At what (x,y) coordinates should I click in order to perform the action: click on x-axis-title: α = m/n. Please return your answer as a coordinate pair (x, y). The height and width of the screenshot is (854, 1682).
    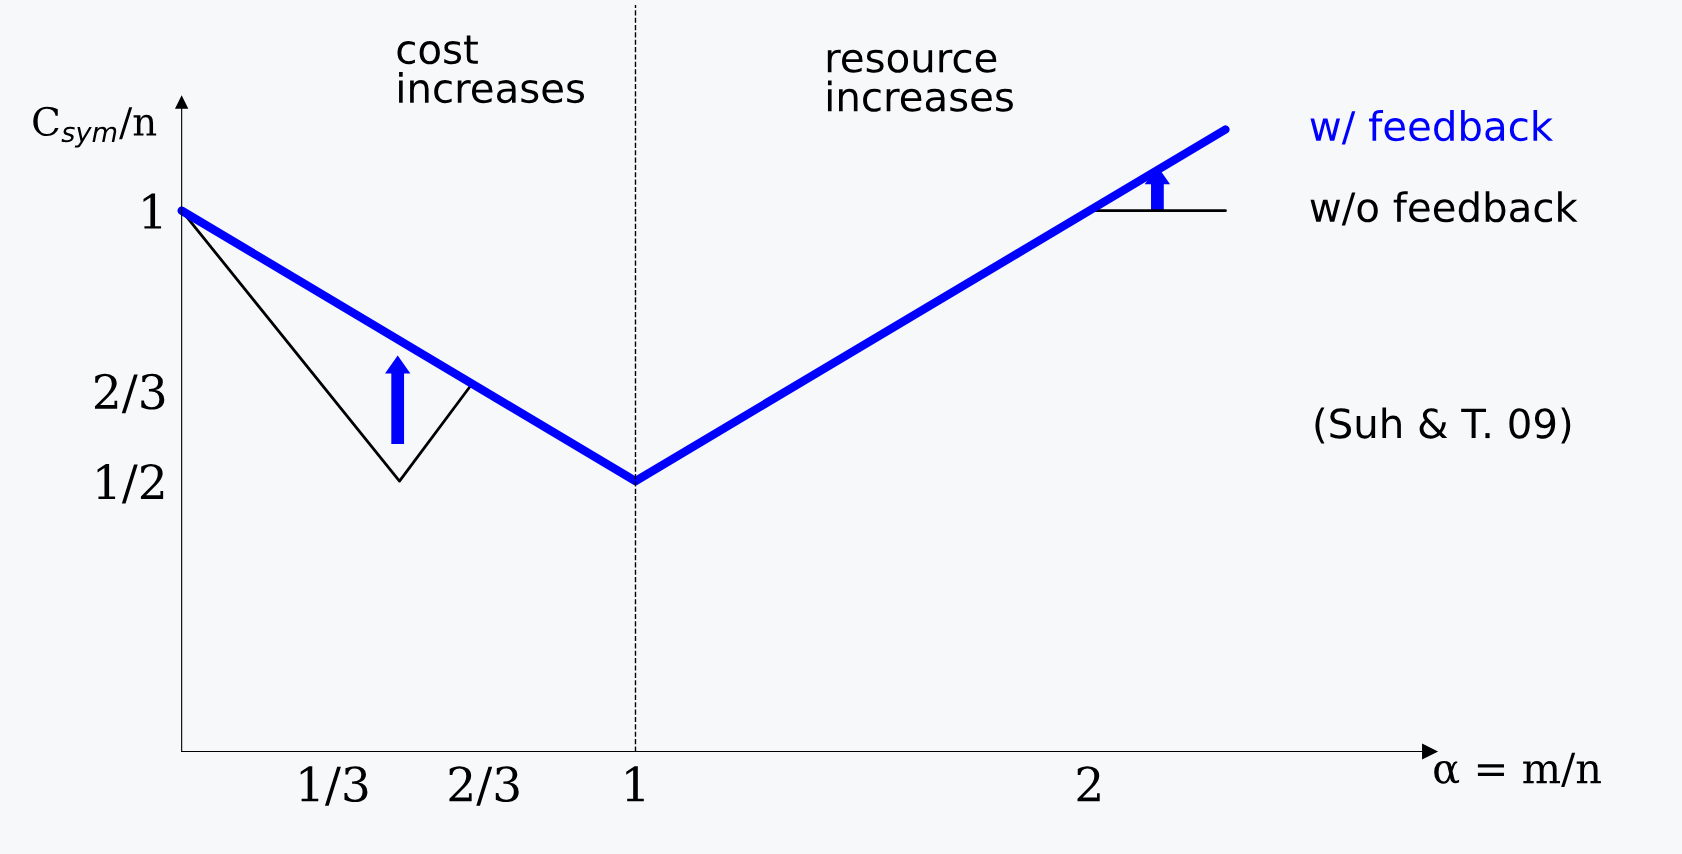
    Looking at the image, I should click on (1517, 770).